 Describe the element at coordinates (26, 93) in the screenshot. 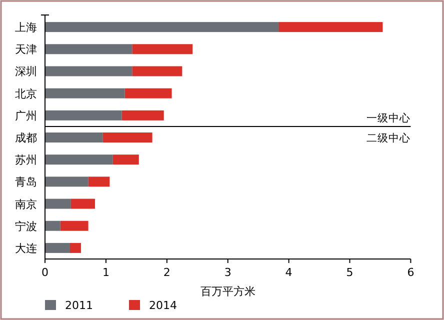

I see `y-tick-label: 北京` at that location.